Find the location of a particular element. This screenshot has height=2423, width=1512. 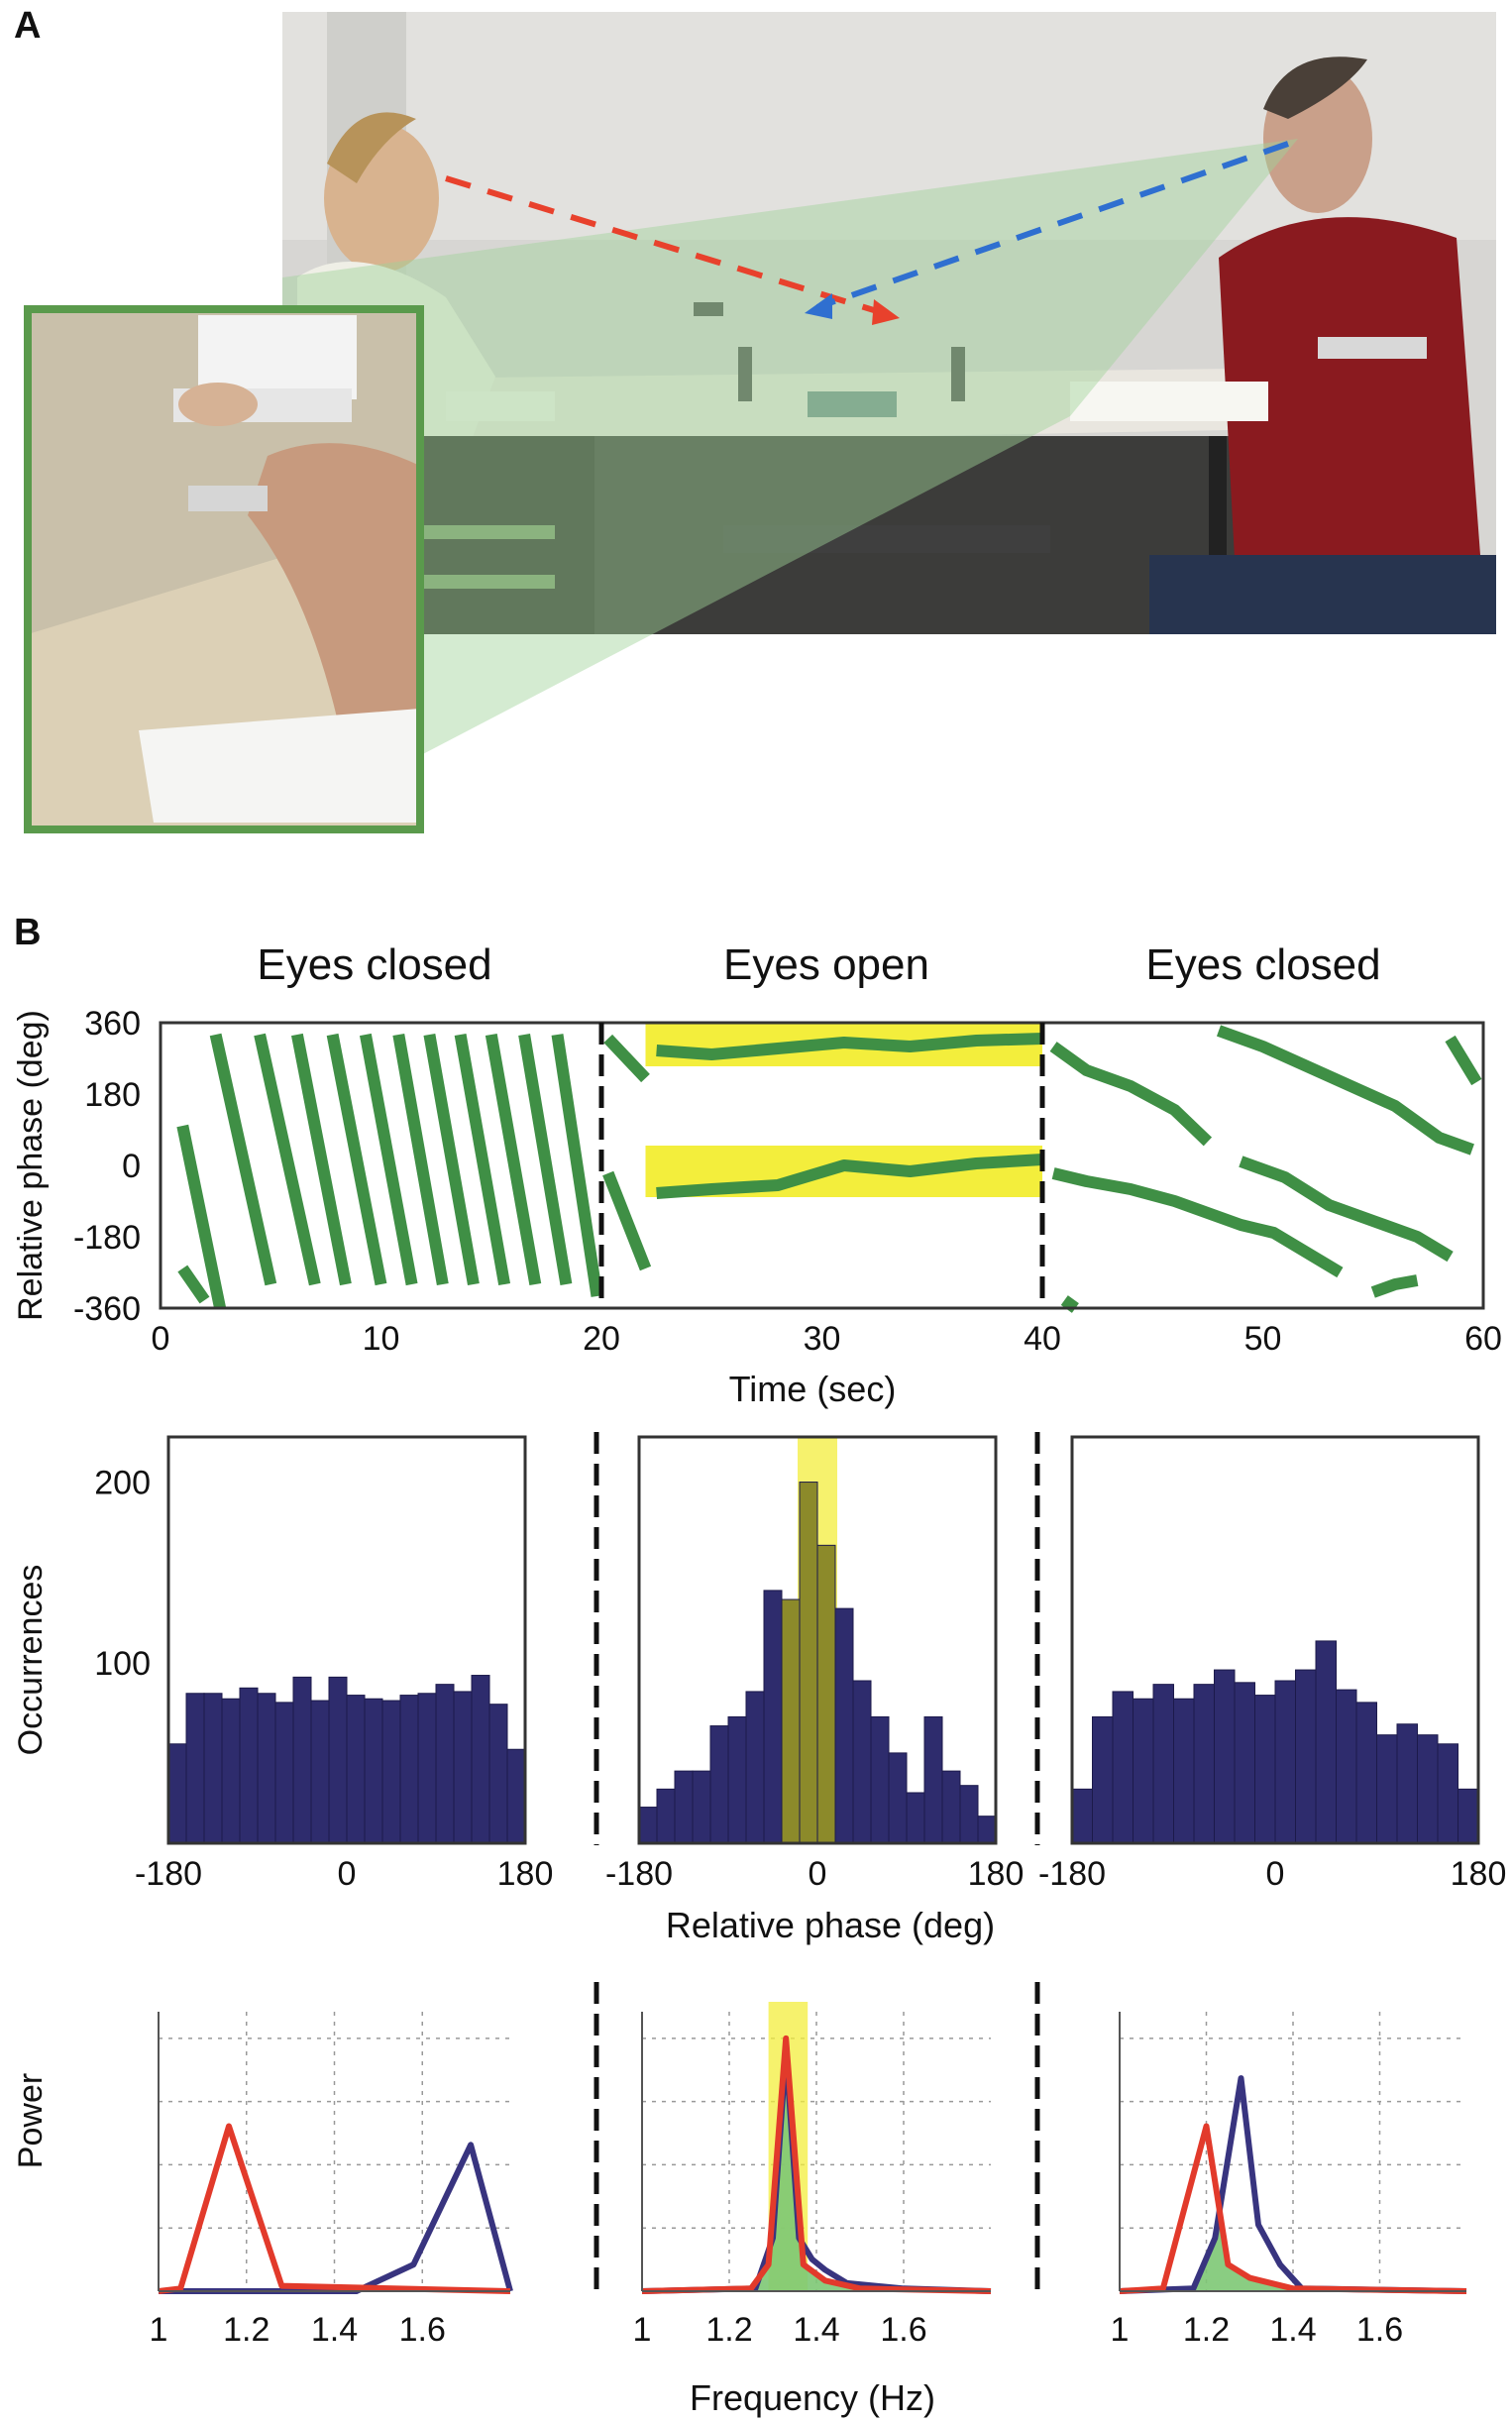

inset-photo is located at coordinates (224, 569).